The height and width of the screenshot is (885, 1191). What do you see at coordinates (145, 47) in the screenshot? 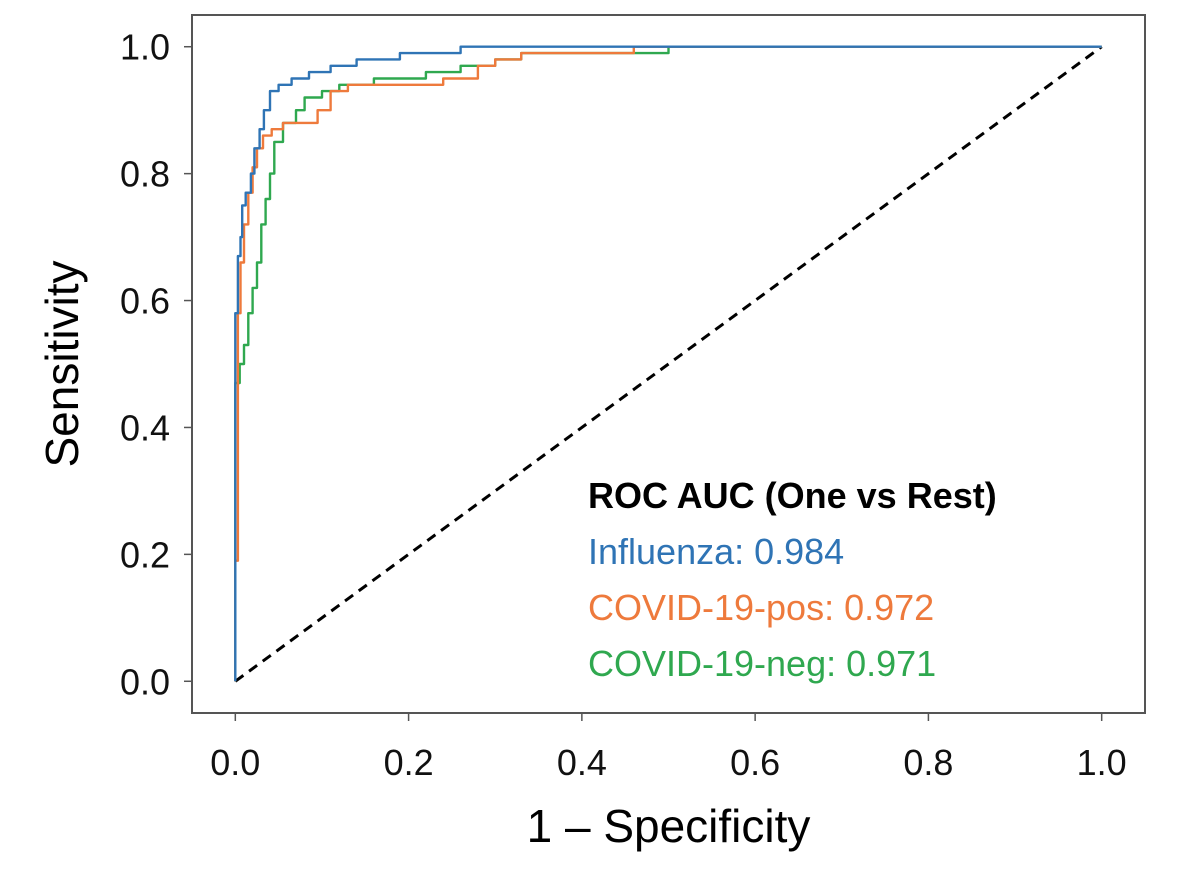
I see `y-tick-label: 1.0` at bounding box center [145, 47].